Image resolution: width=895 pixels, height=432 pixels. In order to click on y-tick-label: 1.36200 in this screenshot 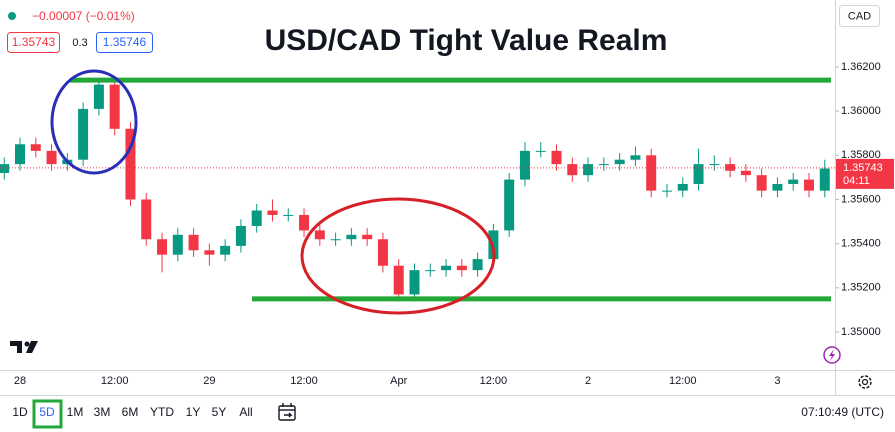, I will do `click(861, 67)`.